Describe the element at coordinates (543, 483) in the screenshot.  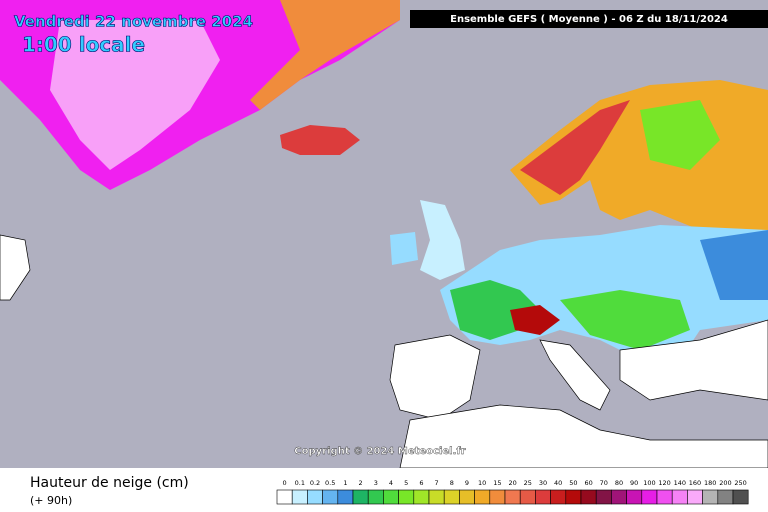
I see `scale-label: 30` at that location.